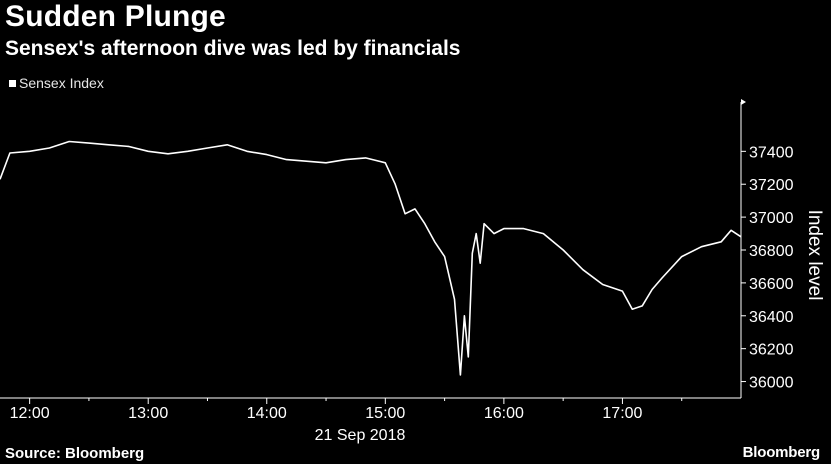 The width and height of the screenshot is (831, 464). What do you see at coordinates (385, 413) in the screenshot?
I see `x-tick-label: 15:00` at bounding box center [385, 413].